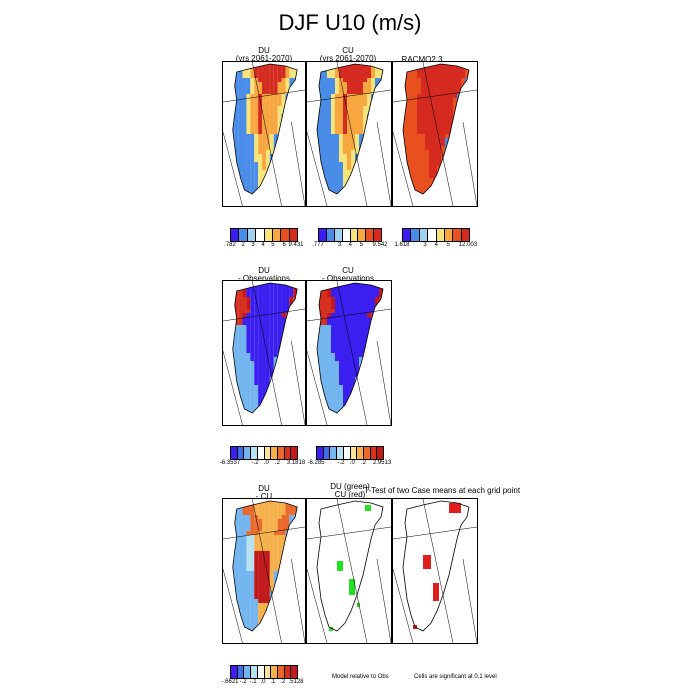 The image size is (700, 700). I want to click on tick-label: -6.285, so click(316, 463).